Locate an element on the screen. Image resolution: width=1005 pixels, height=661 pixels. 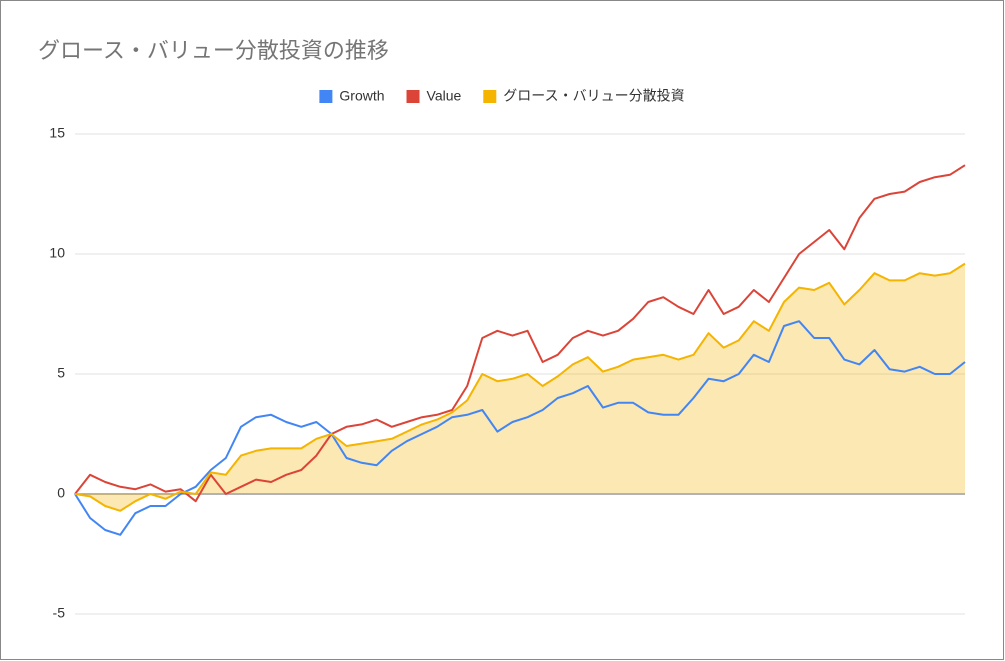
legend-item: Value is located at coordinates (434, 96).